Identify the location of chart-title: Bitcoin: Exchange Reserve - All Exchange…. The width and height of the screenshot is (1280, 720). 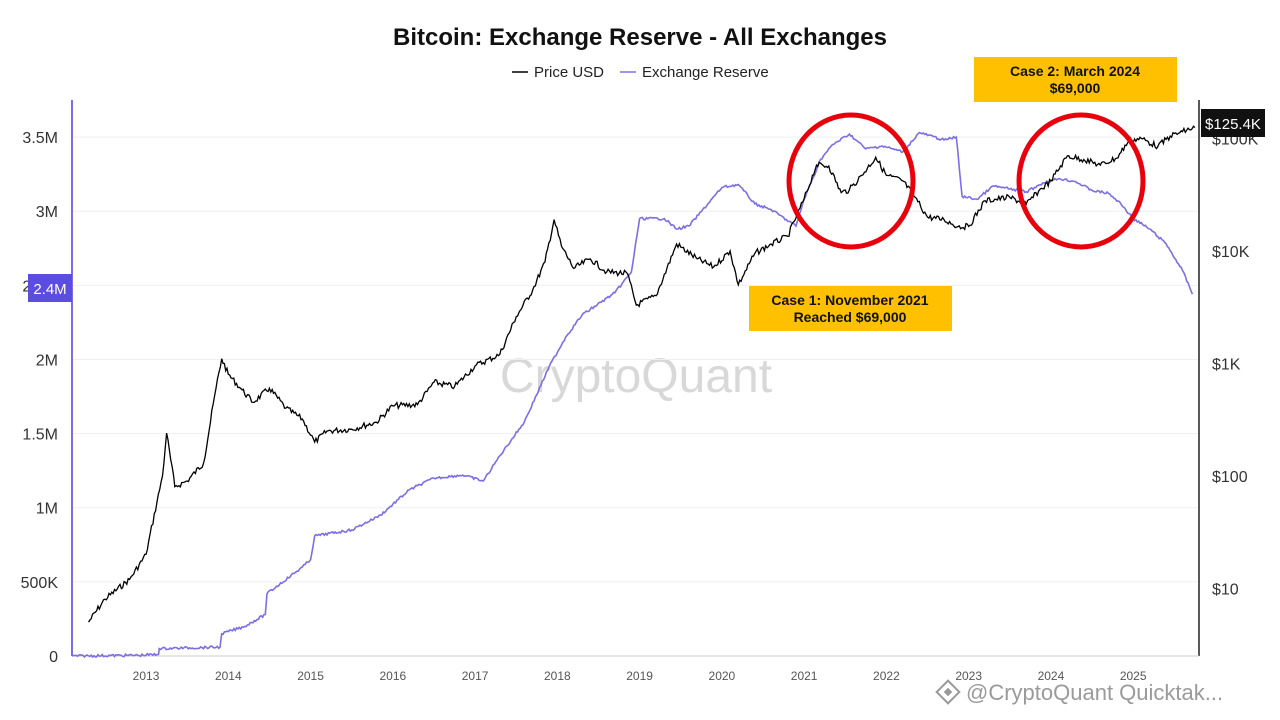
(640, 37).